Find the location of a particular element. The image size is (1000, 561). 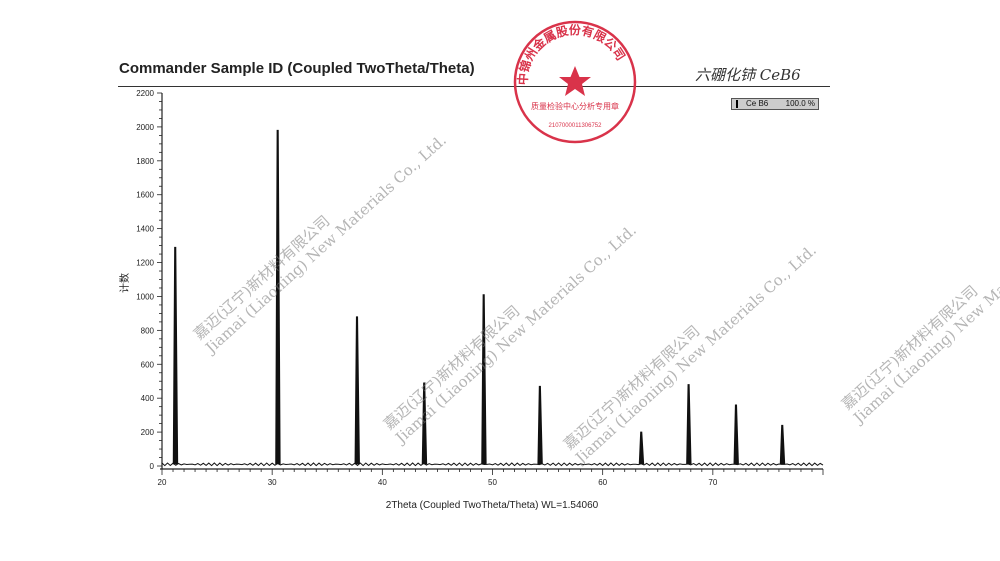

stamp: 中锦州金属股份有限公司 质量检验中心分析专用章 2107000011306752 is located at coordinates (575, 82).